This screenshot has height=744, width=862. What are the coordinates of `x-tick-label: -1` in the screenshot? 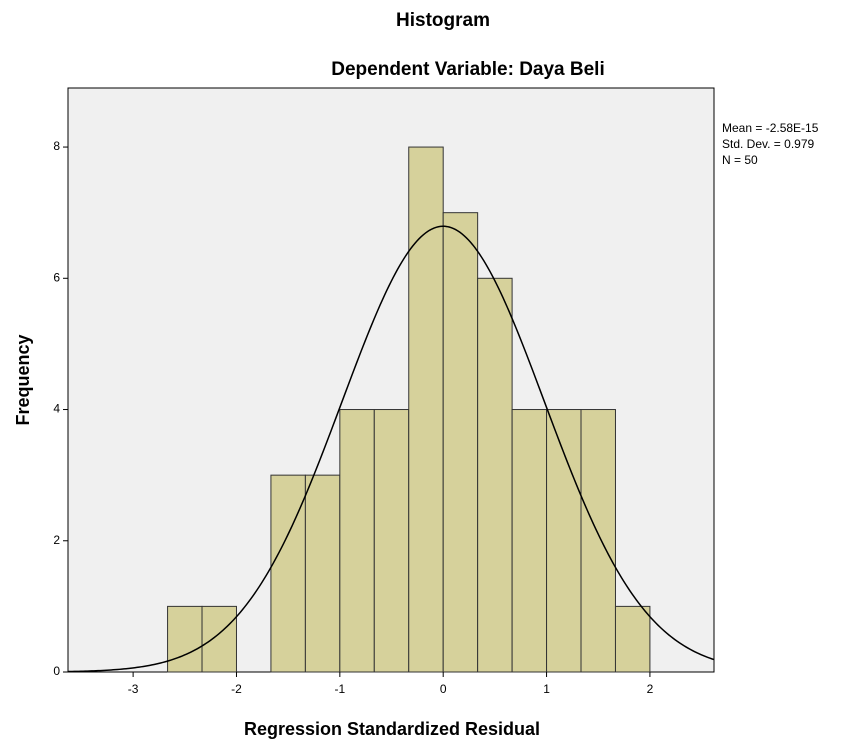 It's located at (340, 689).